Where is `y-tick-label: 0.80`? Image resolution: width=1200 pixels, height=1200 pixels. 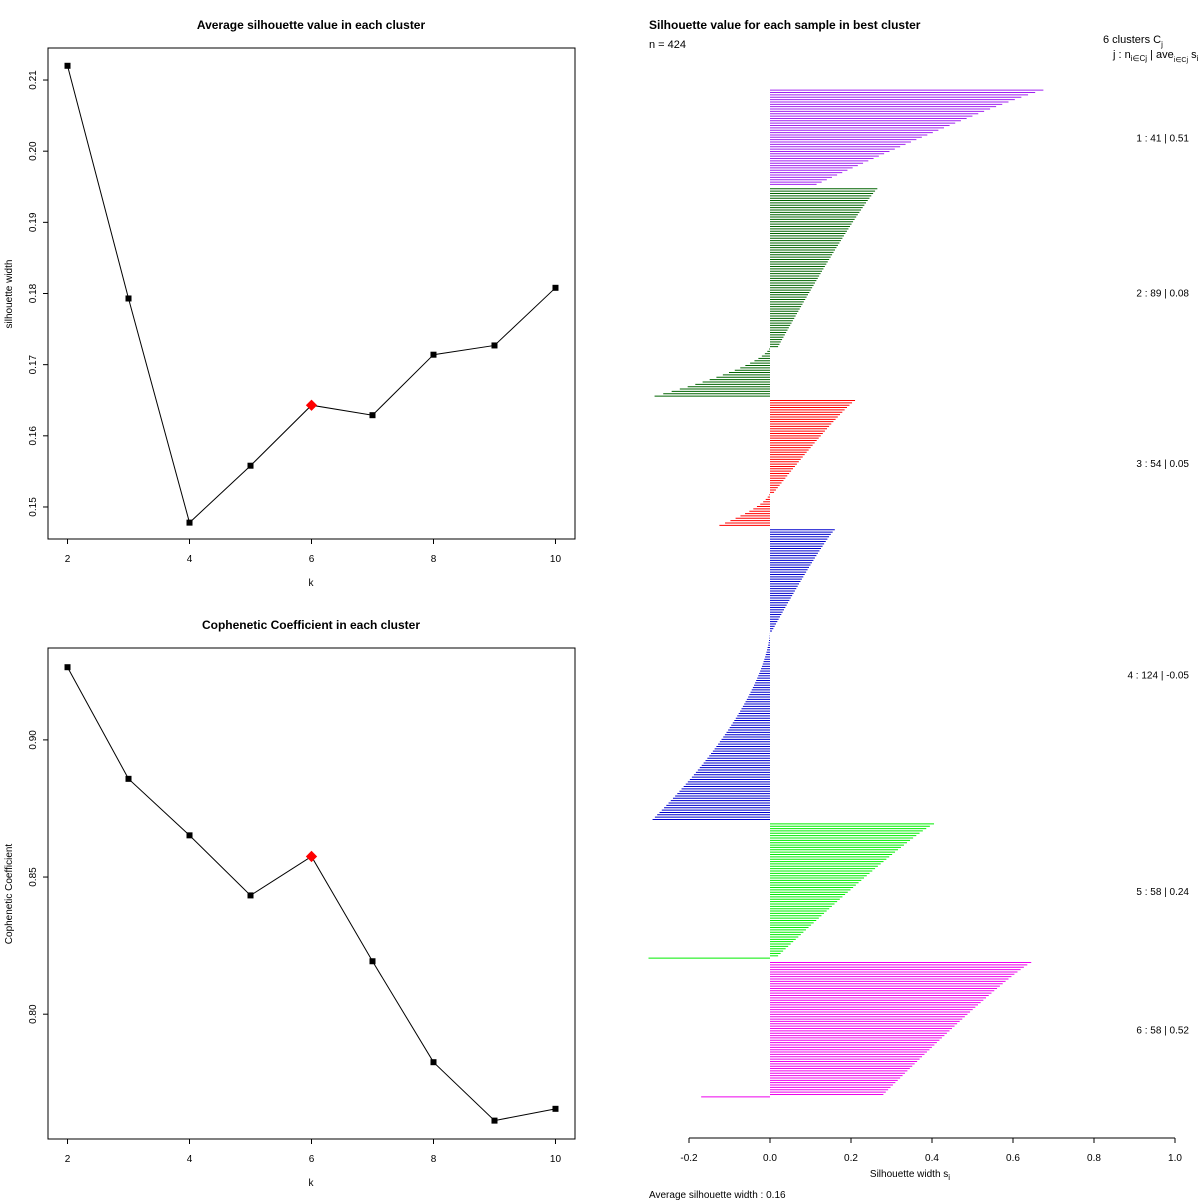 y-tick-label: 0.80 is located at coordinates (33, 1014).